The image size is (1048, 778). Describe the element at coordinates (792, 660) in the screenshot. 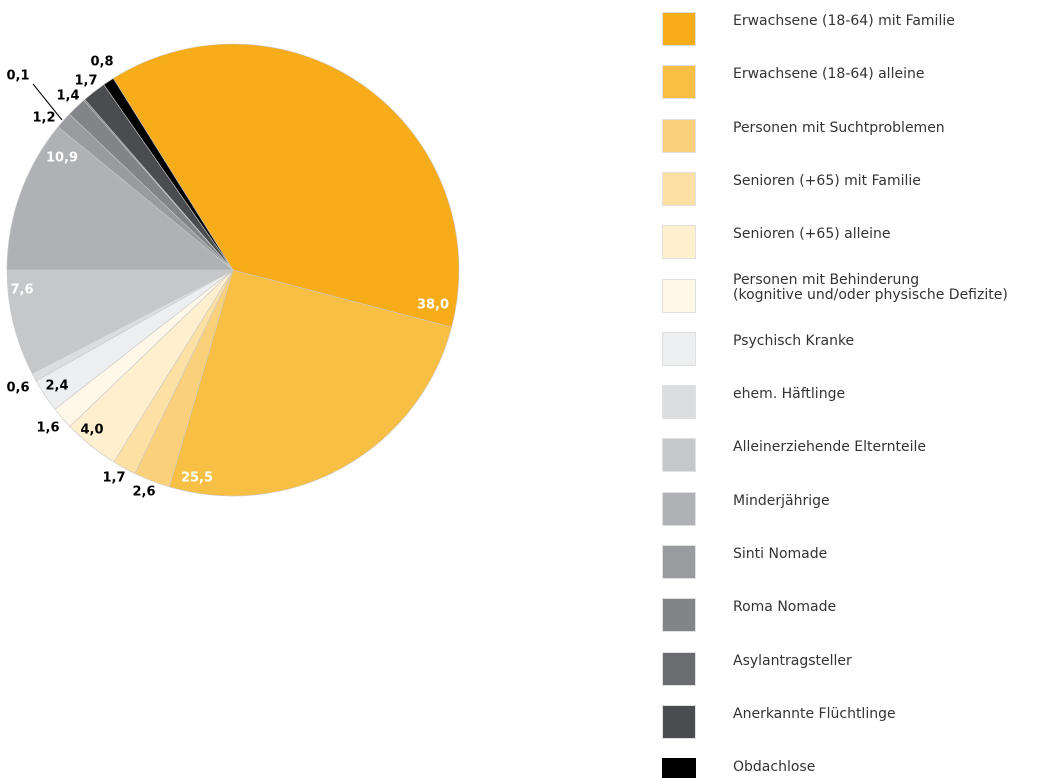

I see `legend-label: Asylantragsteller` at that location.